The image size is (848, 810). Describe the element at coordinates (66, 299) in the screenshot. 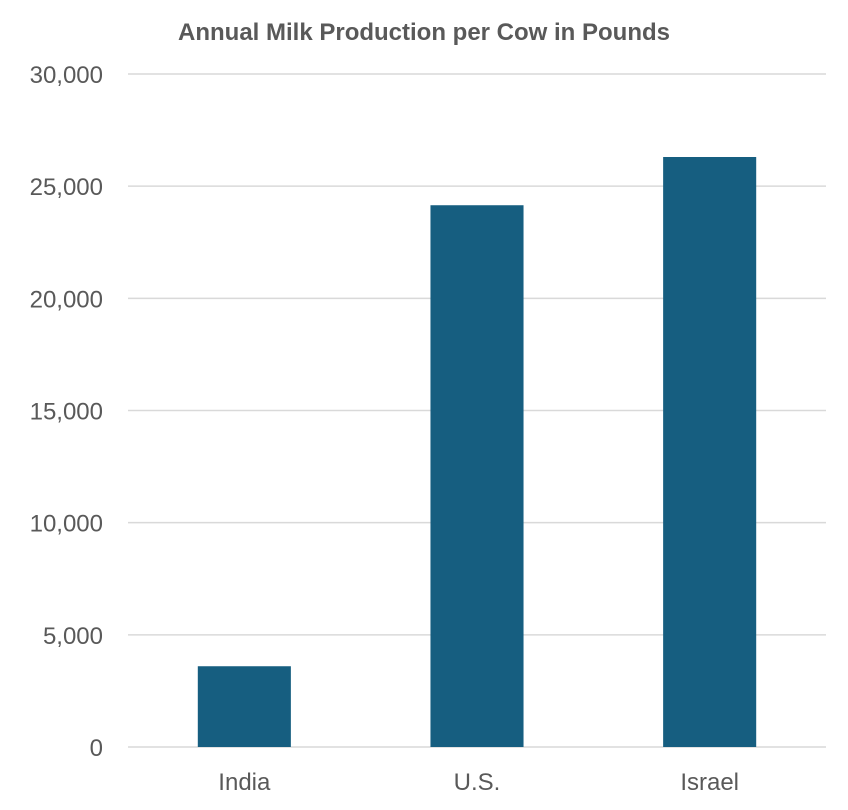

I see `y-tick-label: 20,000` at that location.